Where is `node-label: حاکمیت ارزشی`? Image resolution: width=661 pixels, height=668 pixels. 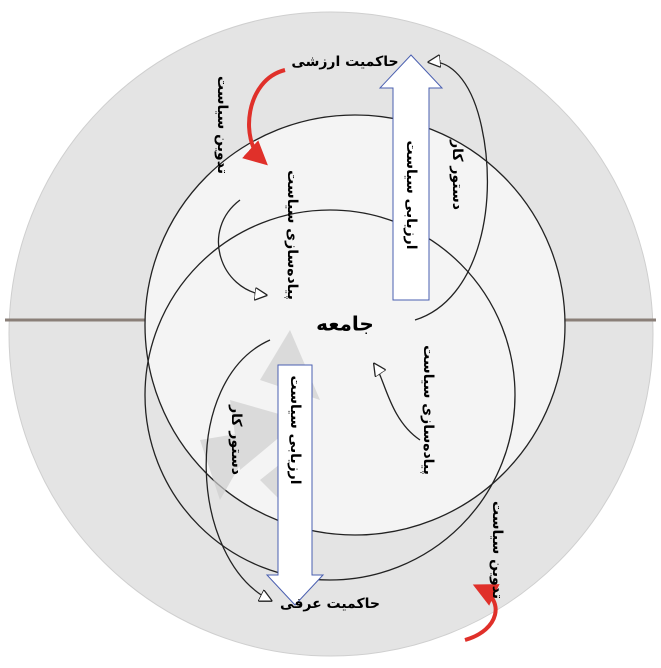
node-label: حاکمیت ارزشی is located at coordinates (344, 62).